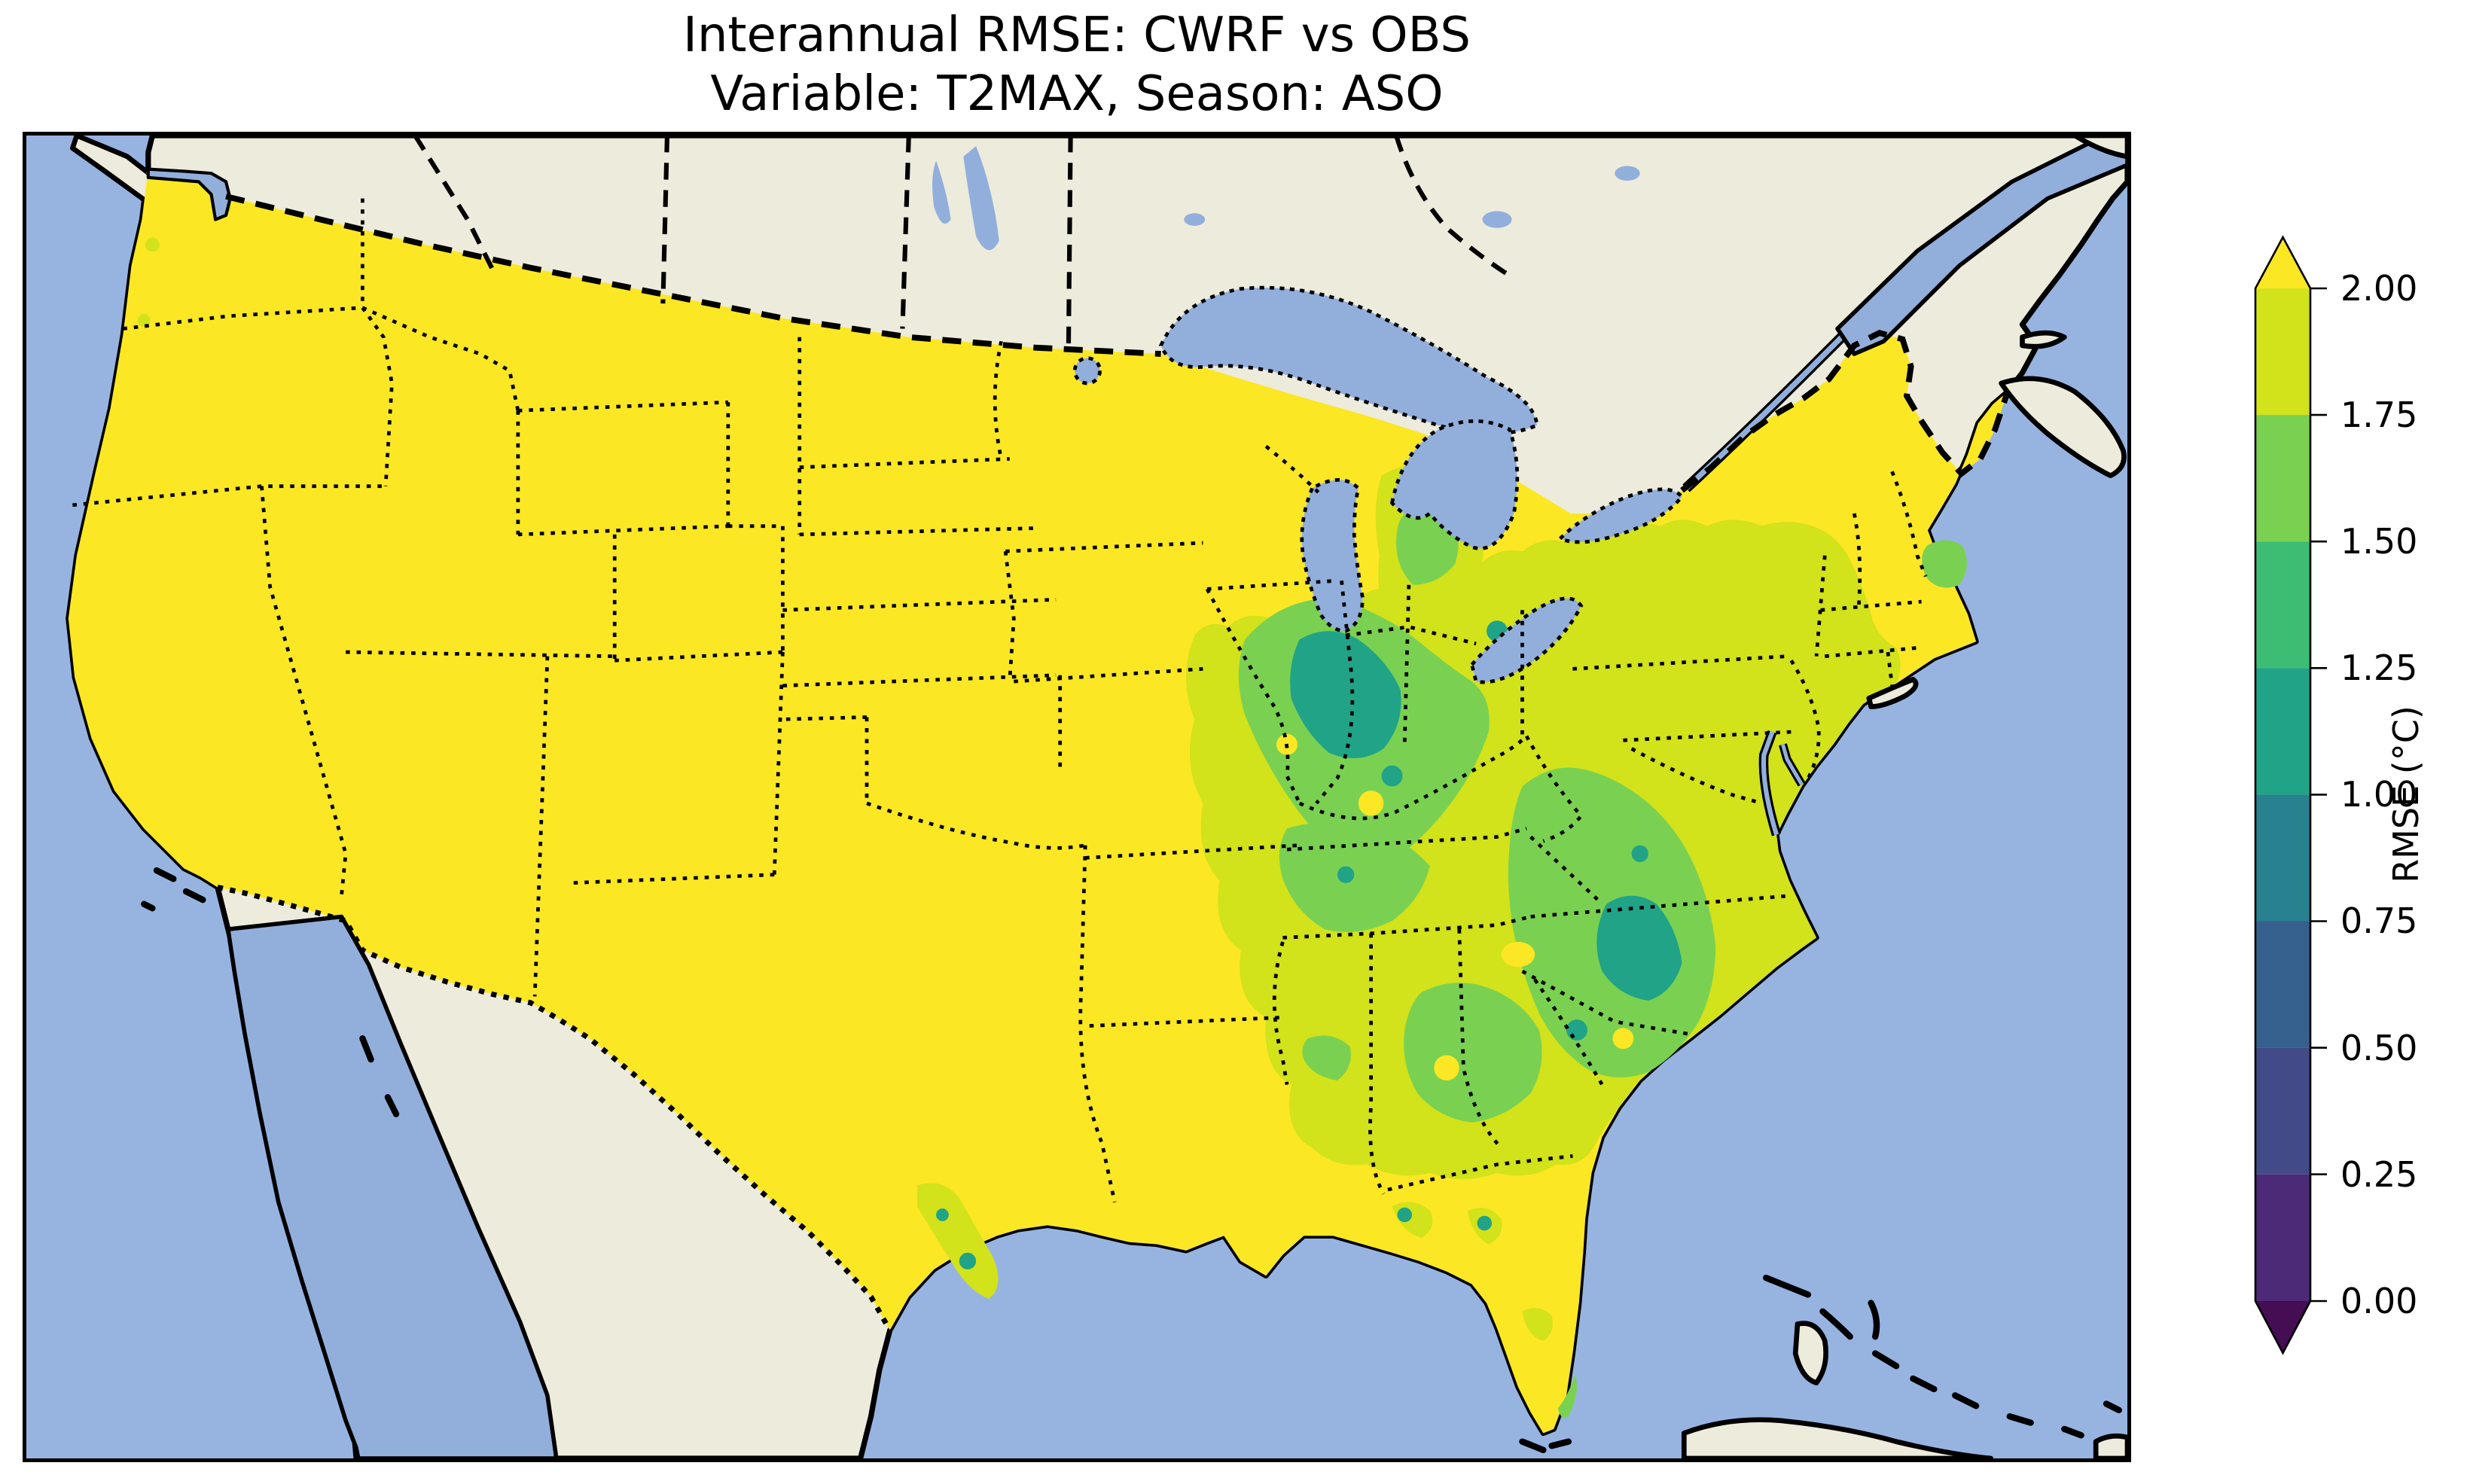 The image size is (2467, 1484). Describe the element at coordinates (1545, 1446) in the screenshot. I see `florida-keys` at that location.